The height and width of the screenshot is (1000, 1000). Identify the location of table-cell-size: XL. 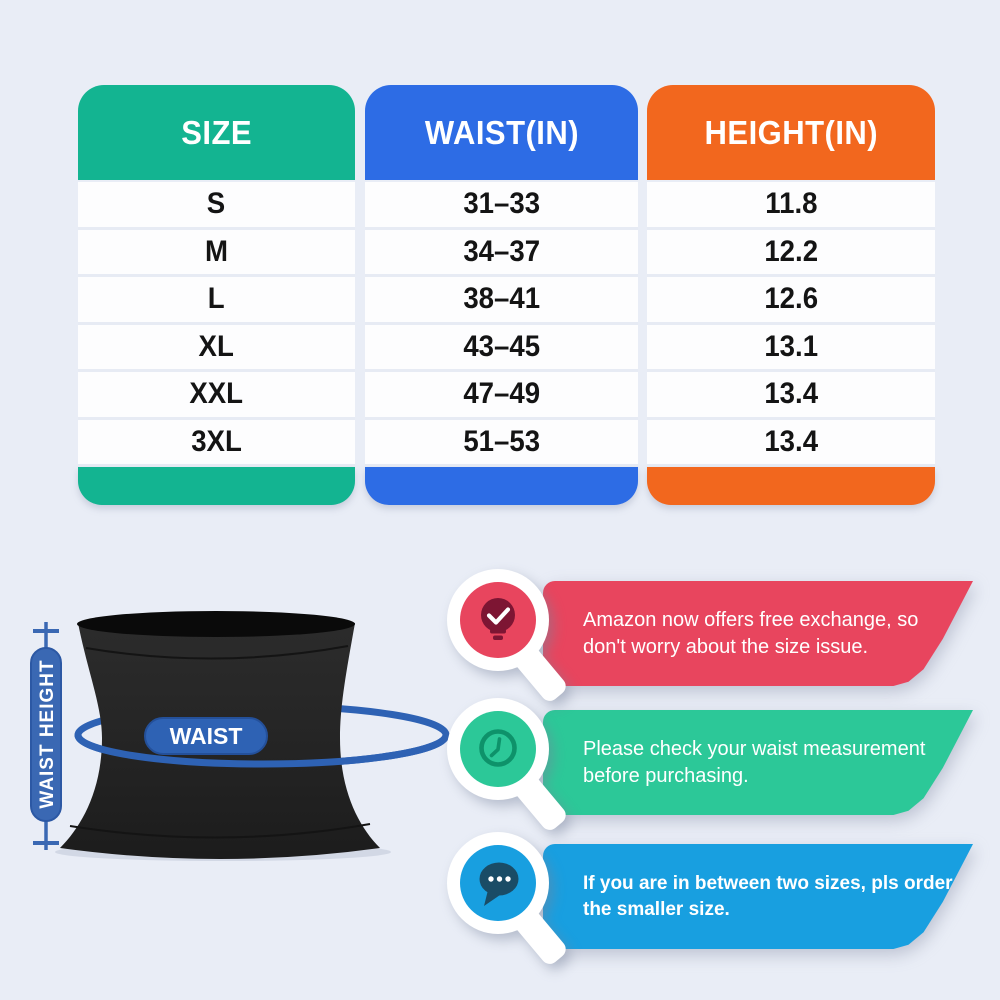
(216, 348).